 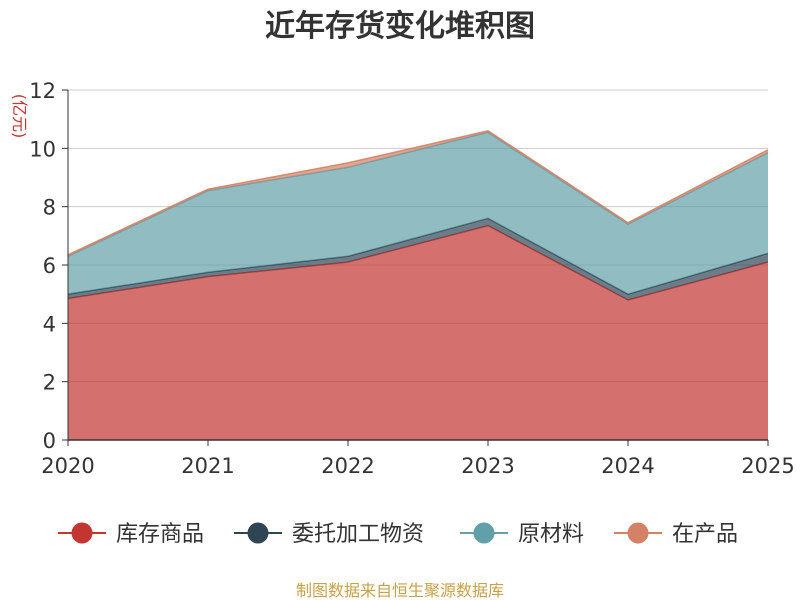 I want to click on y-axis-unit: (亿元), so click(x=19, y=116).